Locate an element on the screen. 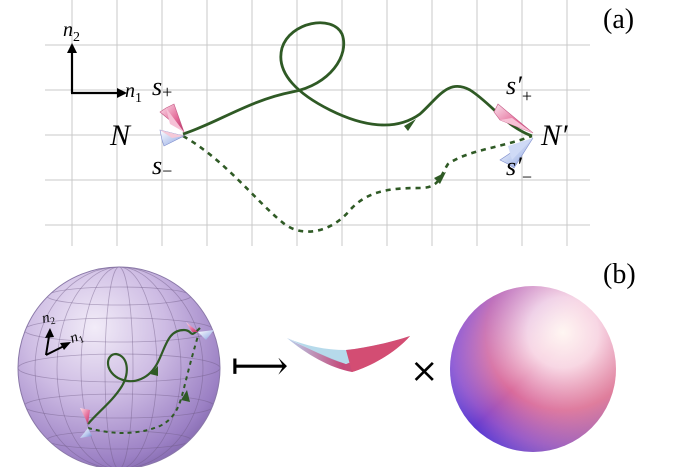 Image resolution: width=673 pixels, height=467 pixels. spin-s-minus-prime is located at coordinates (516, 153).